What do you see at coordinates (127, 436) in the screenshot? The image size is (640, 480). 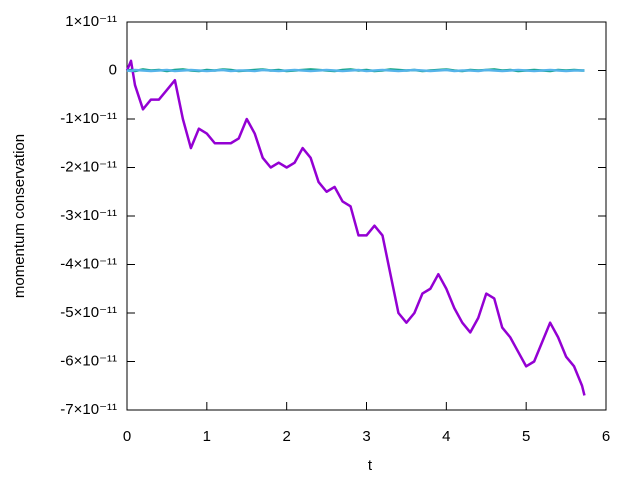 I see `x-tick-label: 0` at bounding box center [127, 436].